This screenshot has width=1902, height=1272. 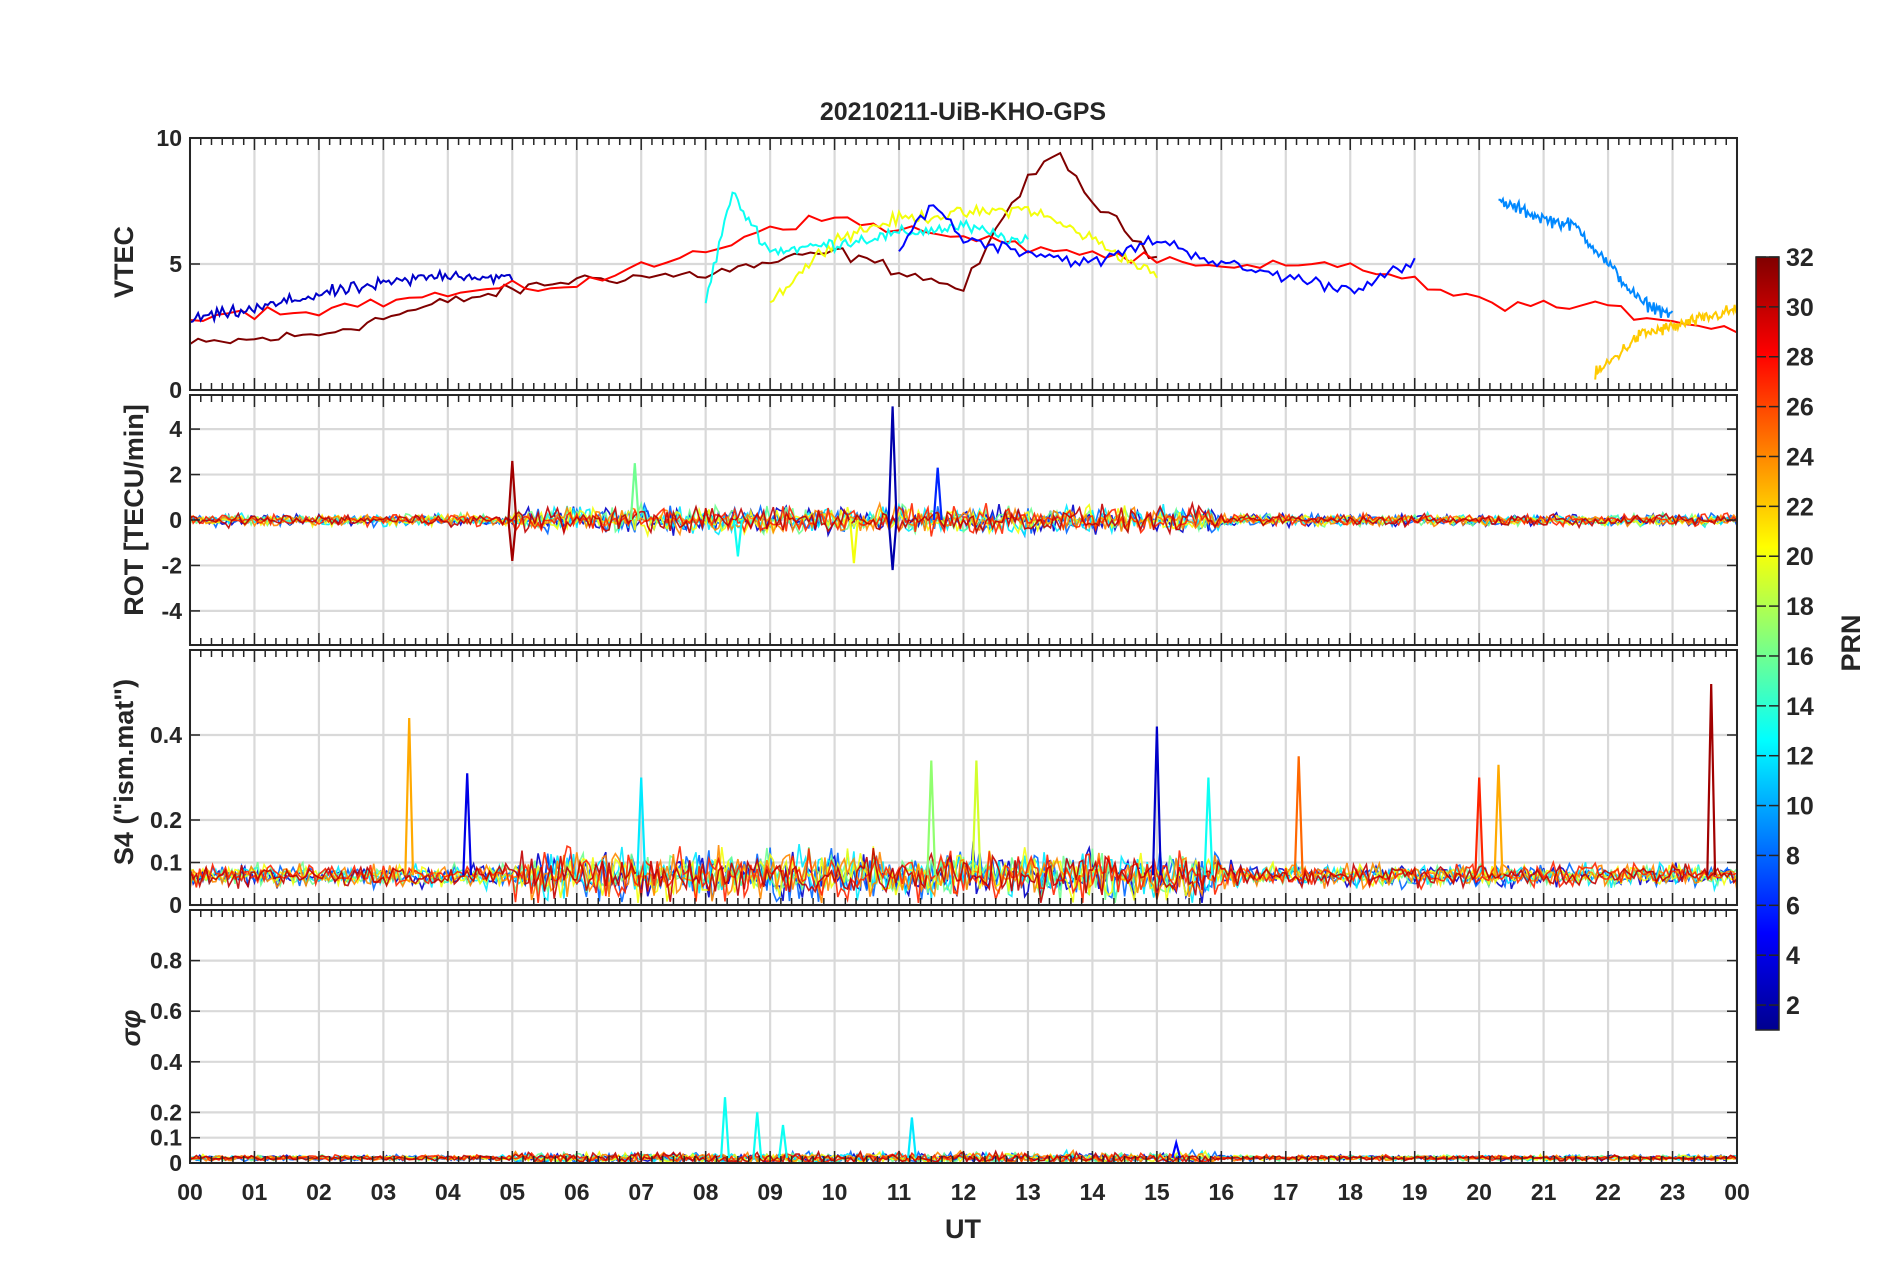 I want to click on x-tick-label: 10, so click(x=835, y=1192).